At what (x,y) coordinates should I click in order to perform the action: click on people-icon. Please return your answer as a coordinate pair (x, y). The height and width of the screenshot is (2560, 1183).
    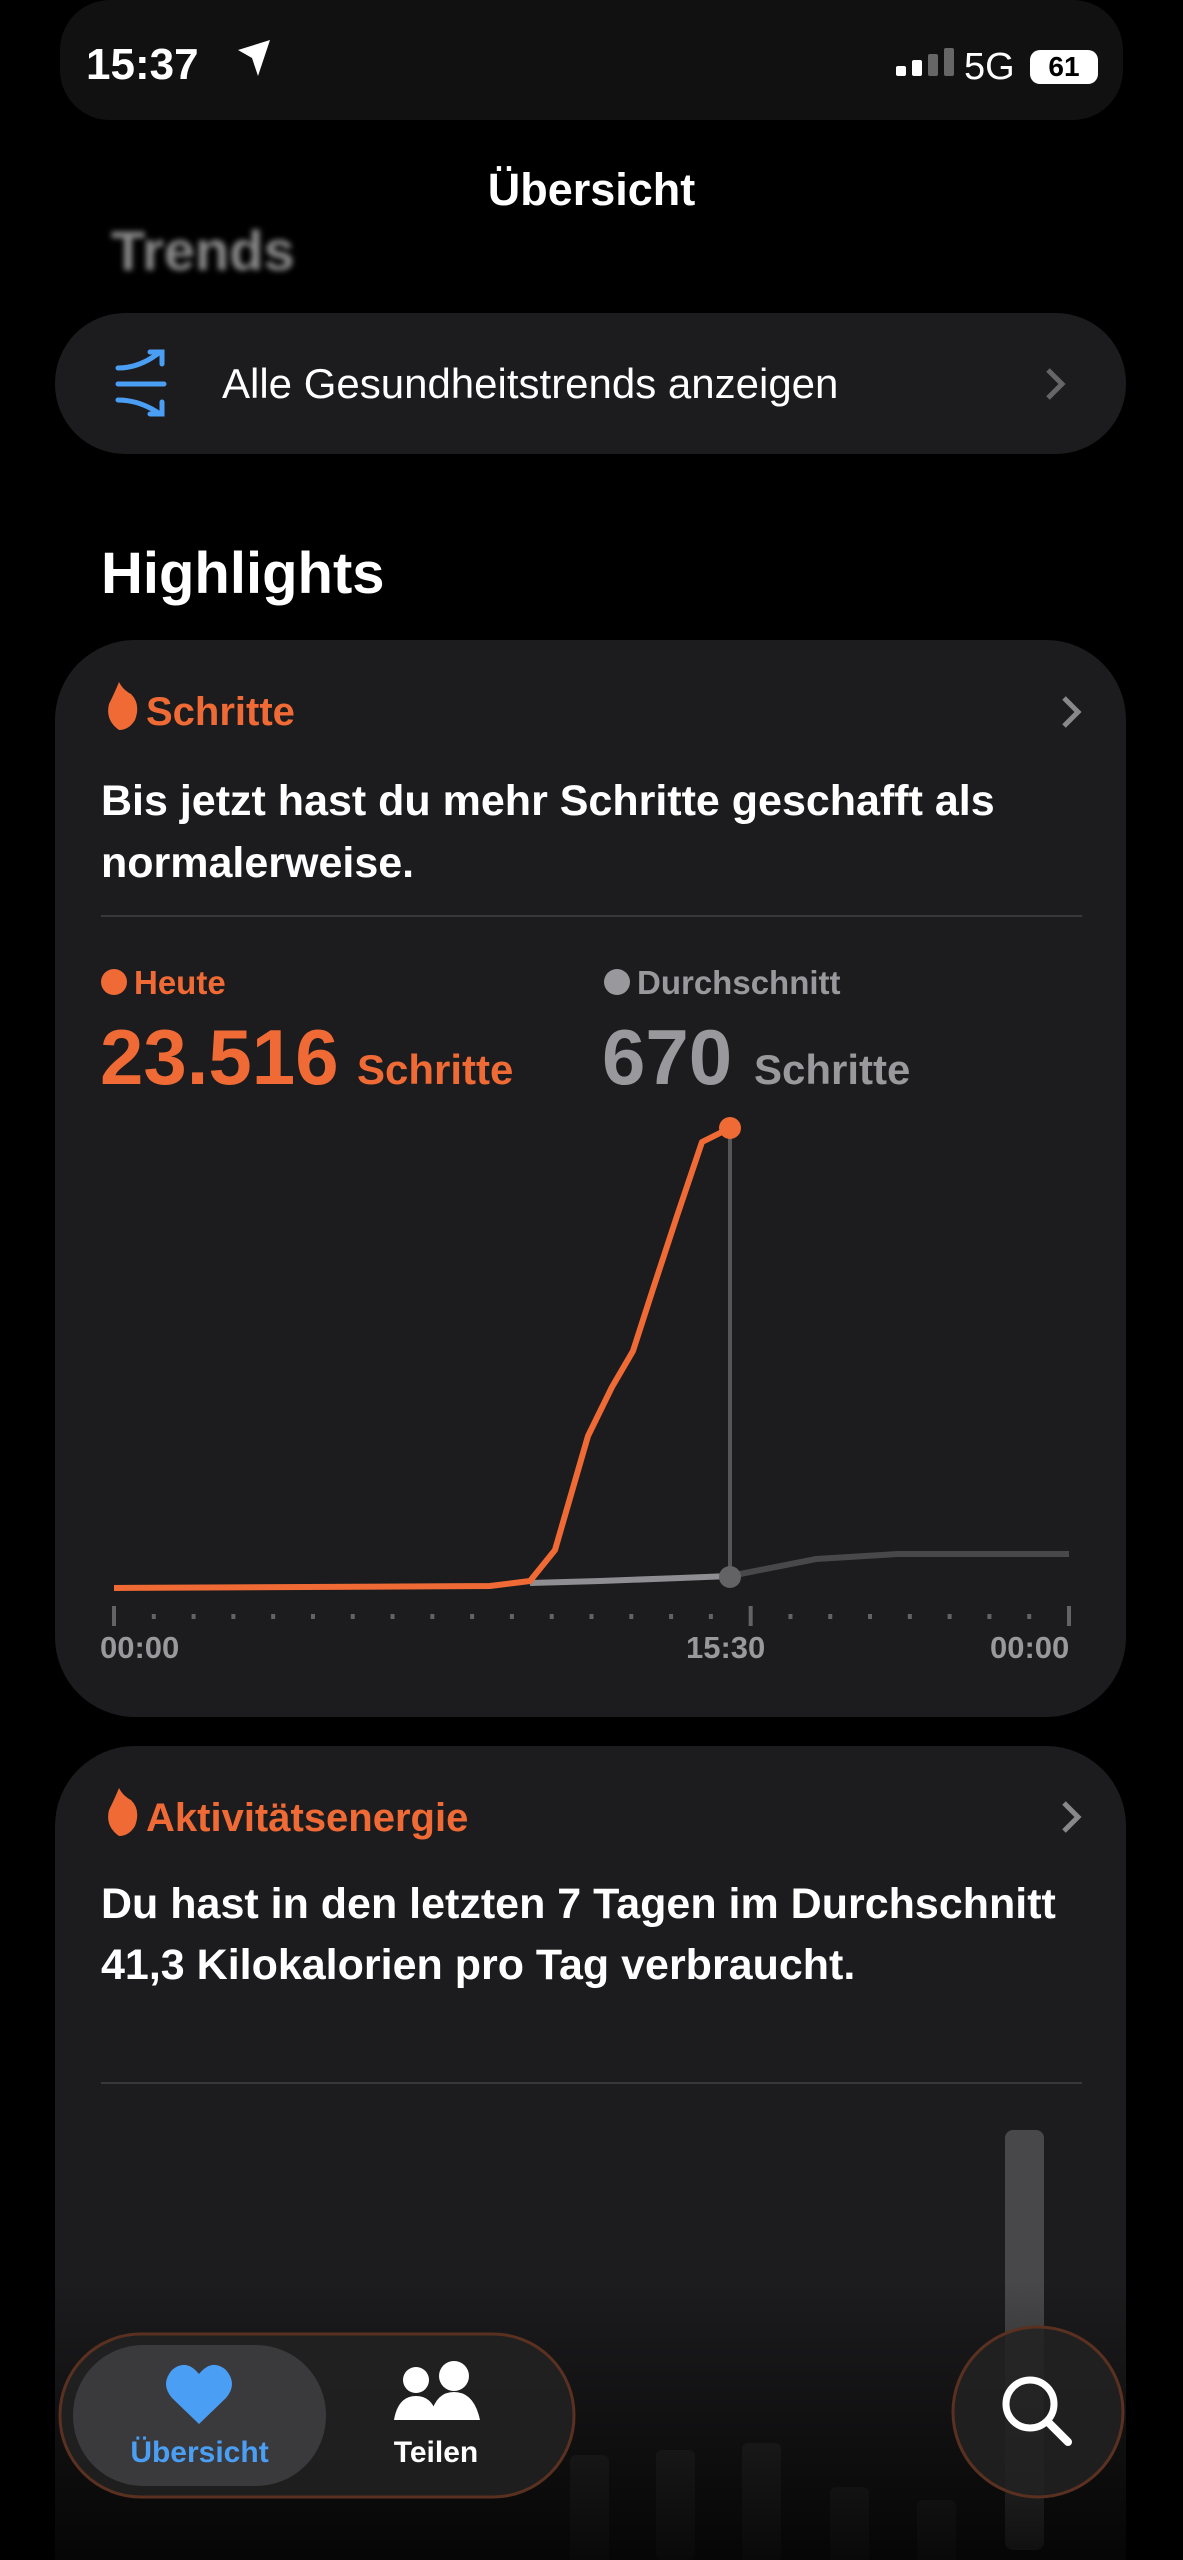
    Looking at the image, I should click on (437, 2390).